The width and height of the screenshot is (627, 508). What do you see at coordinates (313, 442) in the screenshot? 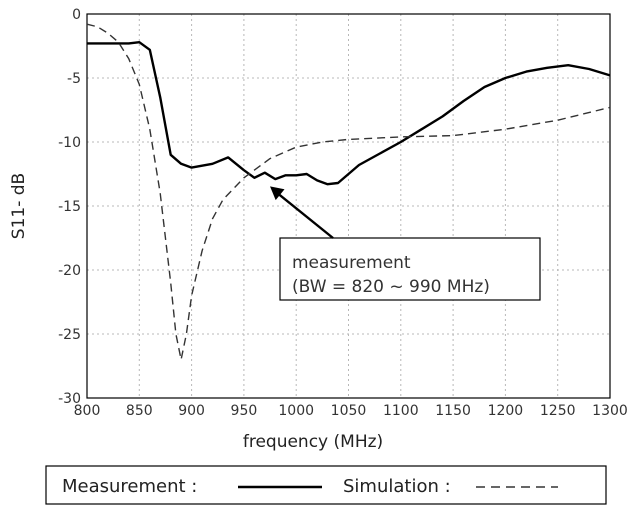
I see `x-axis-title: frequency (MHz)` at bounding box center [313, 442].